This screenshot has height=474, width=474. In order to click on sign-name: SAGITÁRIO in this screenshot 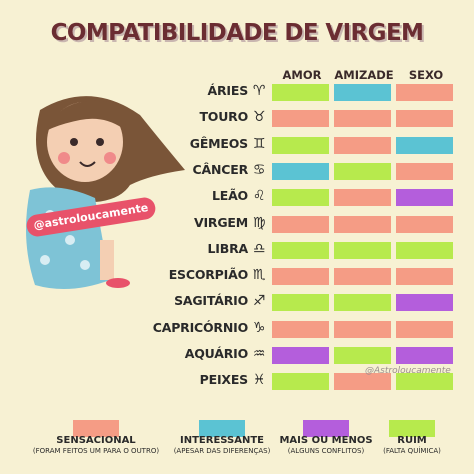, I will do `click(211, 301)`.